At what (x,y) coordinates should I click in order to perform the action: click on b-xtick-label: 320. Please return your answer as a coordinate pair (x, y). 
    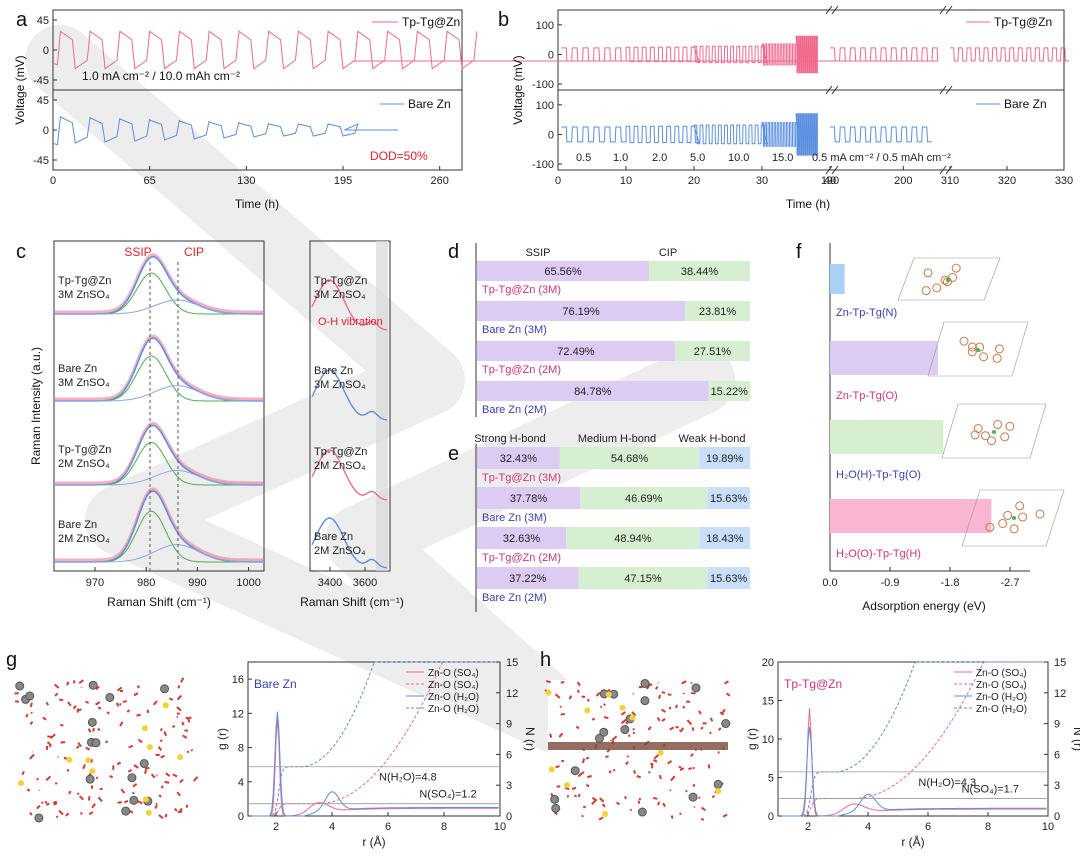
    Looking at the image, I should click on (1007, 181).